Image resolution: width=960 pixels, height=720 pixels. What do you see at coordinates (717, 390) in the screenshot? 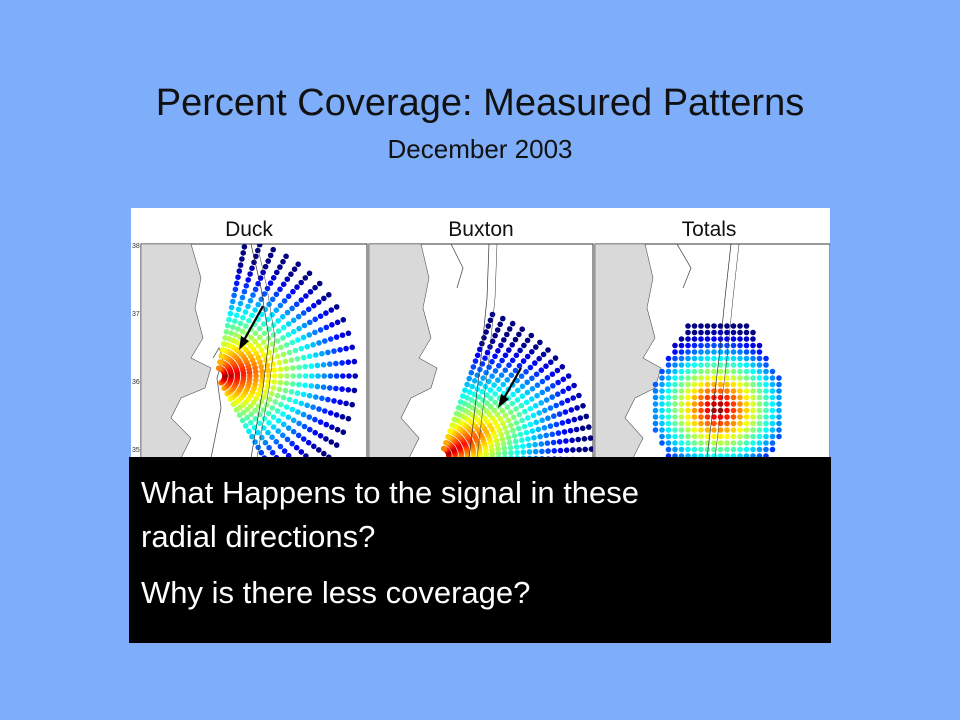
I see `coverage-dots` at bounding box center [717, 390].